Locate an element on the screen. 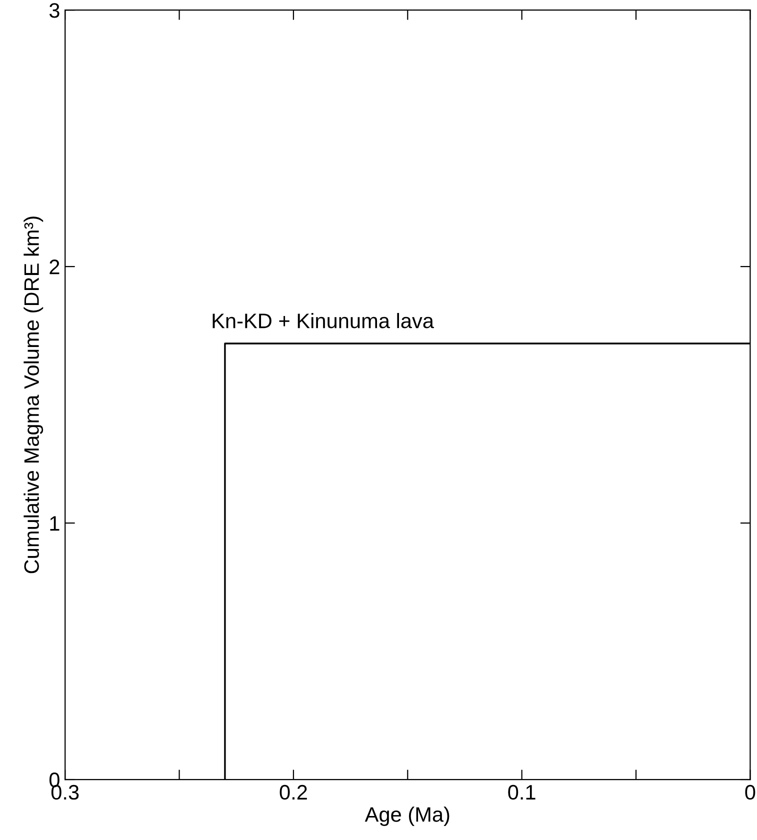 This screenshot has width=757, height=840. annotation: Kn-KD + Kinunuma lava is located at coordinates (323, 320).